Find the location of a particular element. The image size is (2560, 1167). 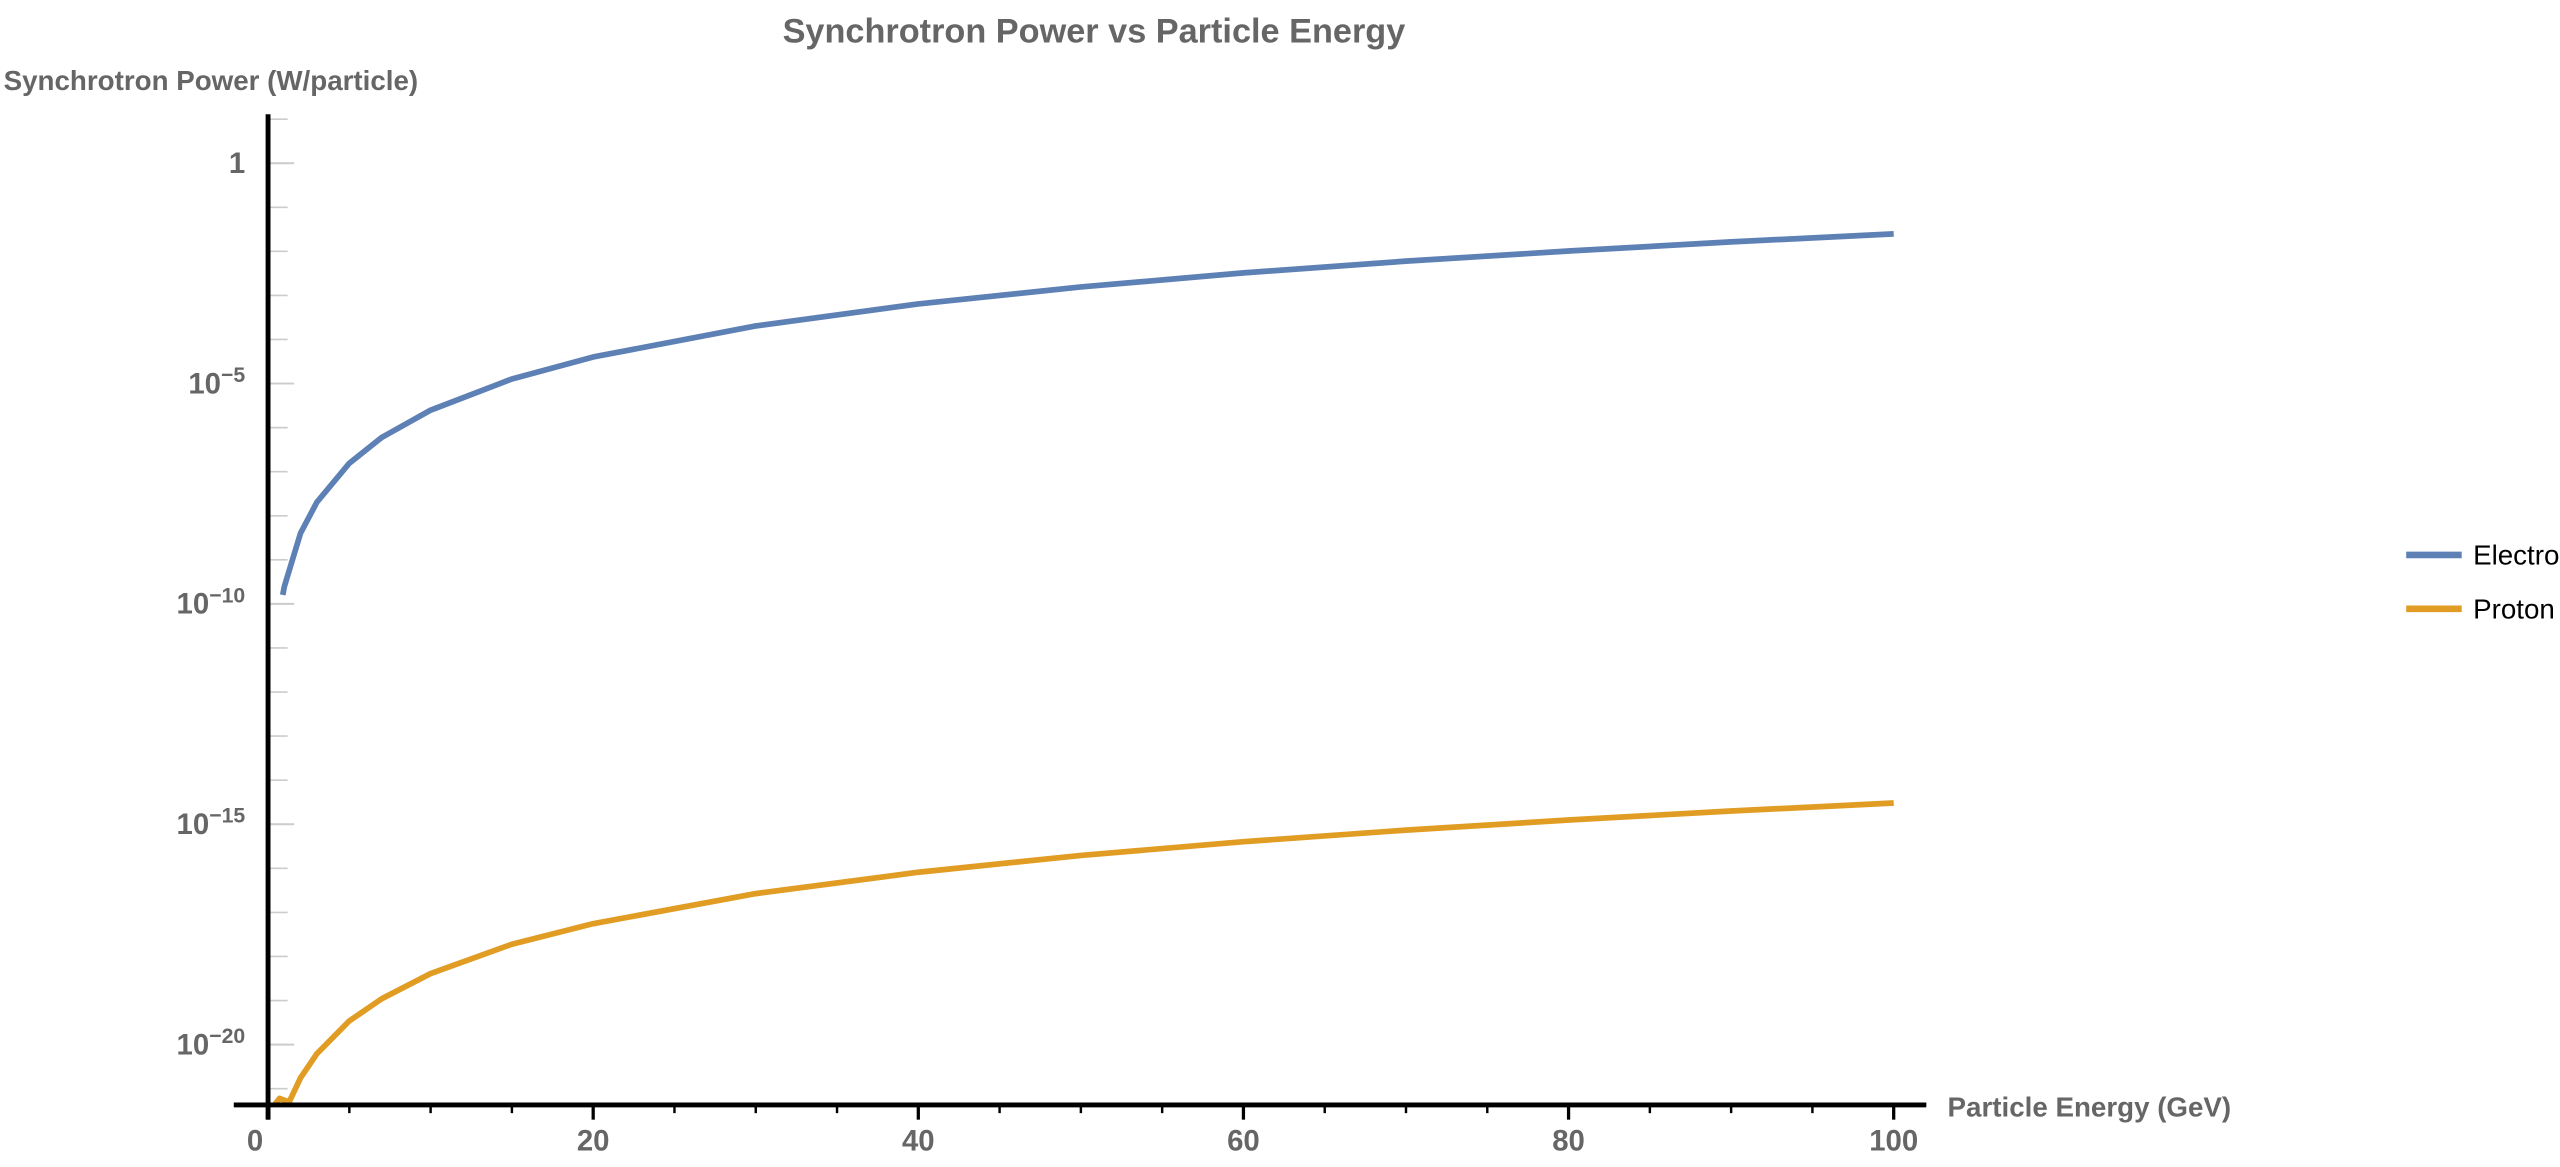

y-tick-label: 10−15 is located at coordinates (211, 823).